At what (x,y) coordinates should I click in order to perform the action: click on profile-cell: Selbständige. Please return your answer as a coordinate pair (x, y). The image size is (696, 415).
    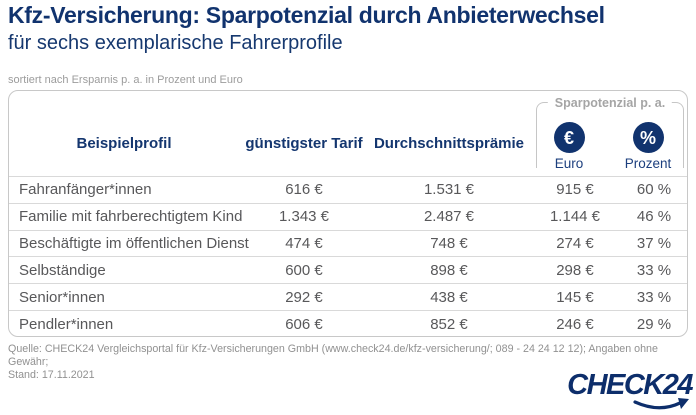
    Looking at the image, I should click on (62, 270).